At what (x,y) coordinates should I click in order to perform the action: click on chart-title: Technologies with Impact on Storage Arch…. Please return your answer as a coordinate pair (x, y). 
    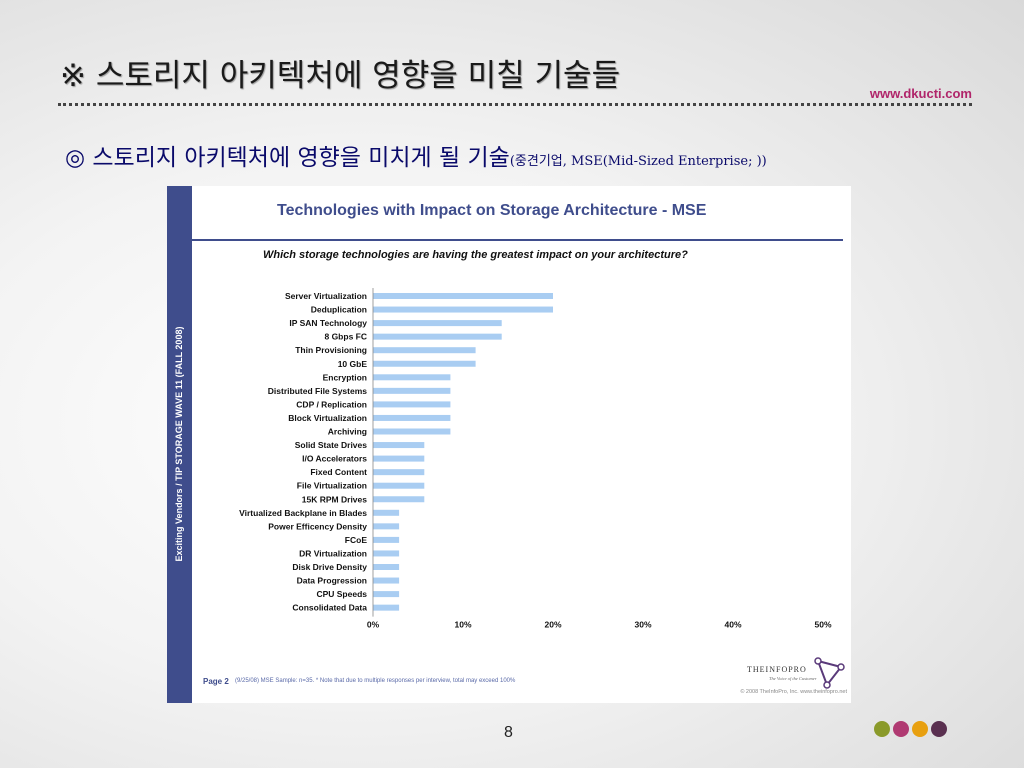
    Looking at the image, I should click on (492, 210).